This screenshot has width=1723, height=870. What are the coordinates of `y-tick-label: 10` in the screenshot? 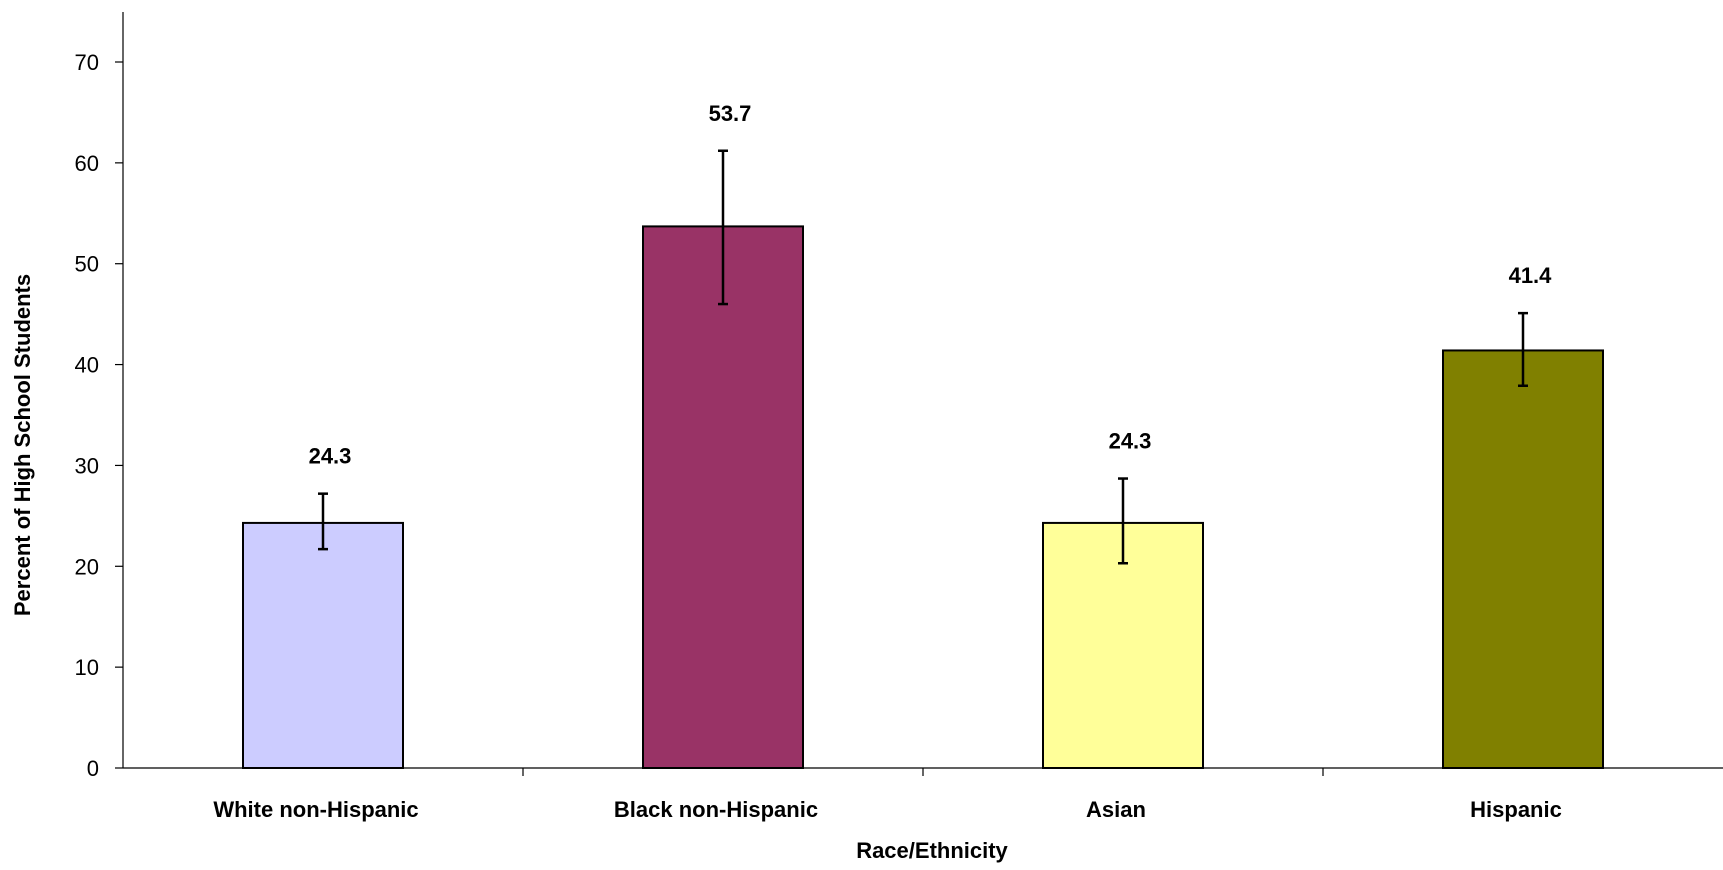 It's located at (87, 667).